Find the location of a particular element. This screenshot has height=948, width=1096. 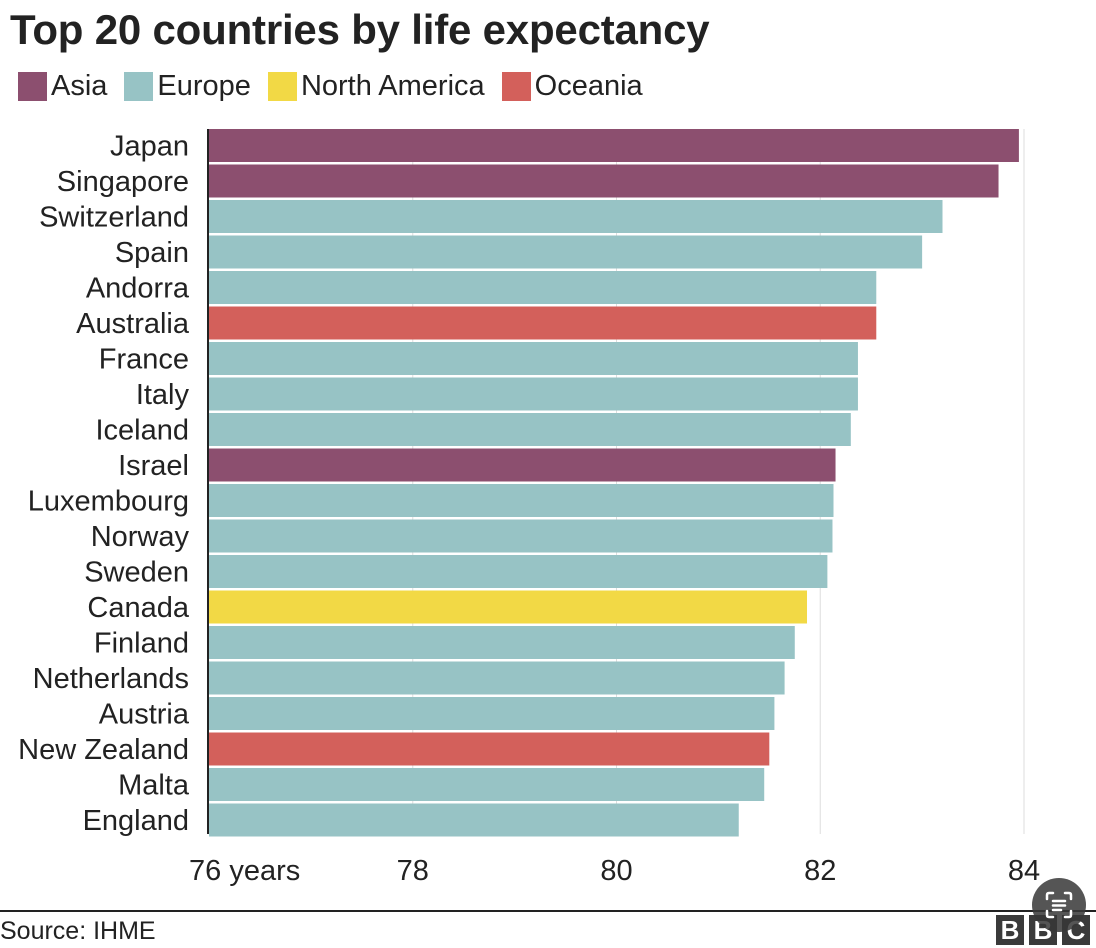

image-scan-button is located at coordinates (1059, 905).